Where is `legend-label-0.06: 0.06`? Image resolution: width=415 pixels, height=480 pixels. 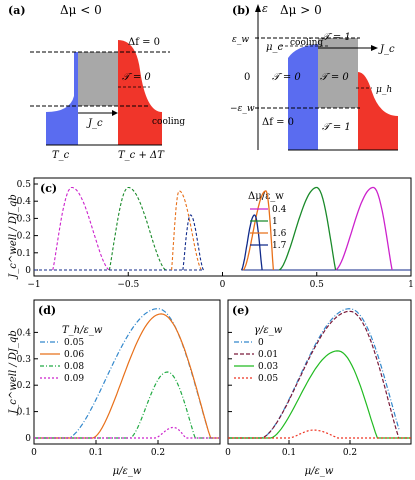
legend-label-0.06: 0.06 is located at coordinates (74, 355).